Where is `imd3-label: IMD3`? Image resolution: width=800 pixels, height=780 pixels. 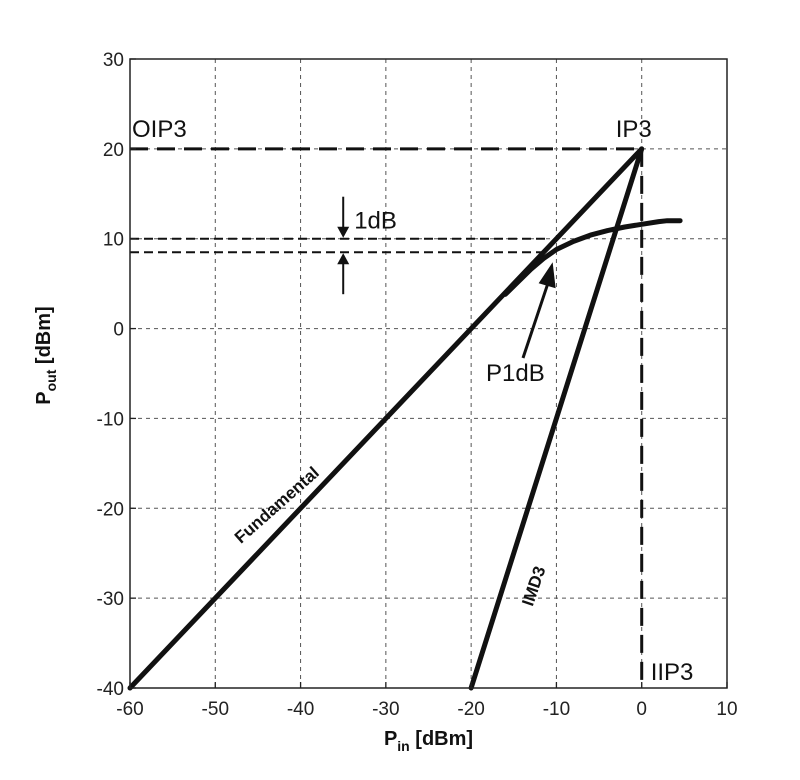 imd3-label: IMD3 is located at coordinates (533, 586).